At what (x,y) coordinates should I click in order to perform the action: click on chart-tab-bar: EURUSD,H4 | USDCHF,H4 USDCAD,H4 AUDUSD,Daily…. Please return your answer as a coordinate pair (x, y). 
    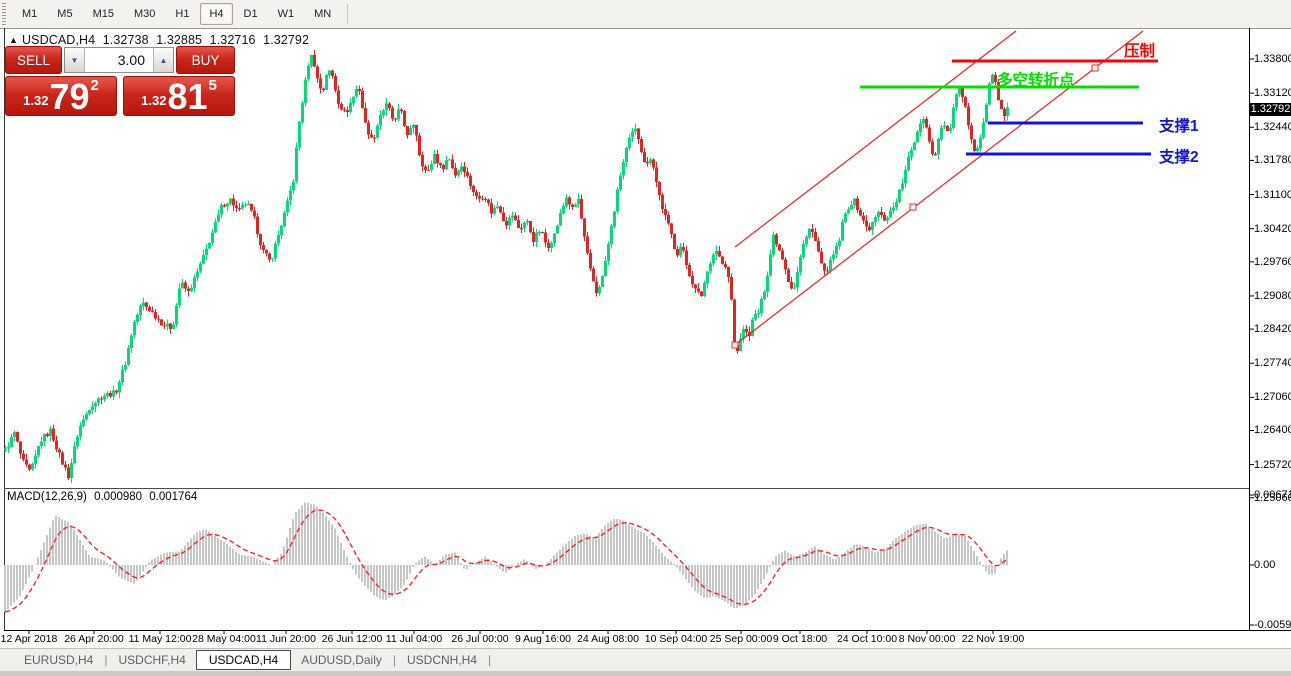
    Looking at the image, I should click on (645, 659).